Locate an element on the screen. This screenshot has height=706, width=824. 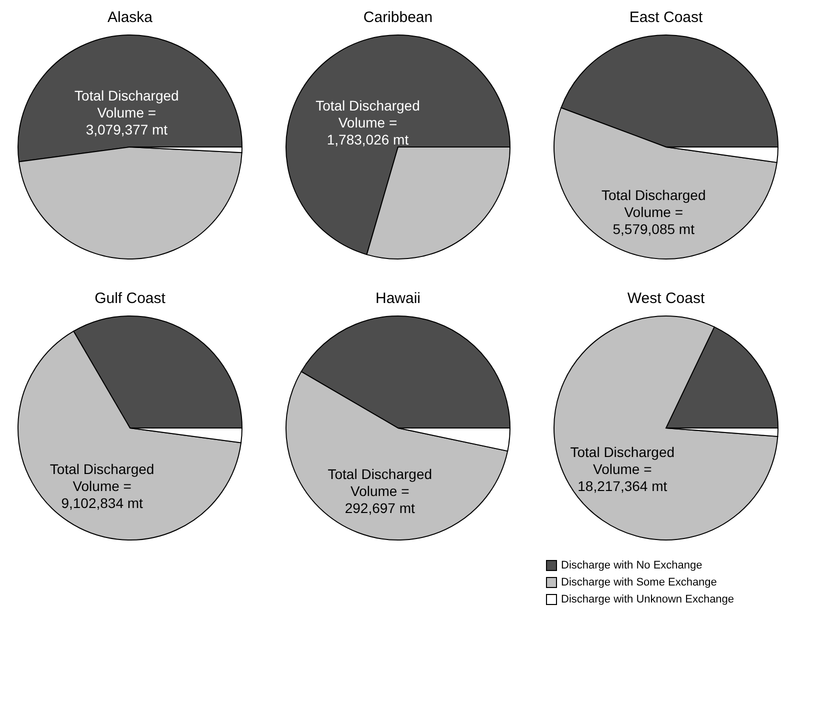
text: Total Discharged Volume = 5,579,085 mt is located at coordinates (653, 211).